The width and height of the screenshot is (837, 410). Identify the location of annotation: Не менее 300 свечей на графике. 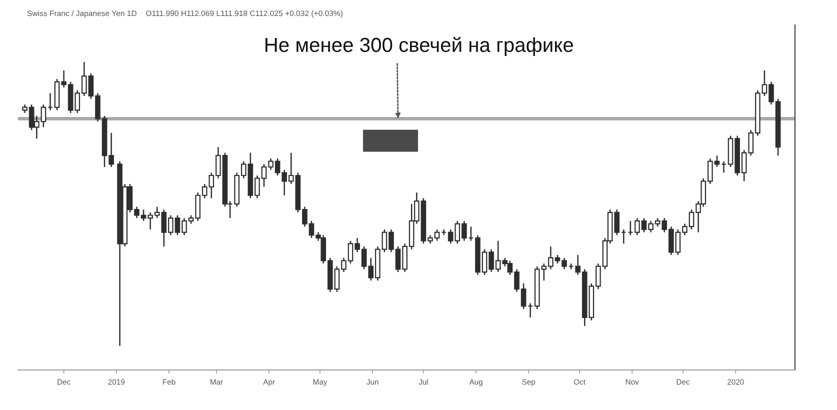
(419, 46).